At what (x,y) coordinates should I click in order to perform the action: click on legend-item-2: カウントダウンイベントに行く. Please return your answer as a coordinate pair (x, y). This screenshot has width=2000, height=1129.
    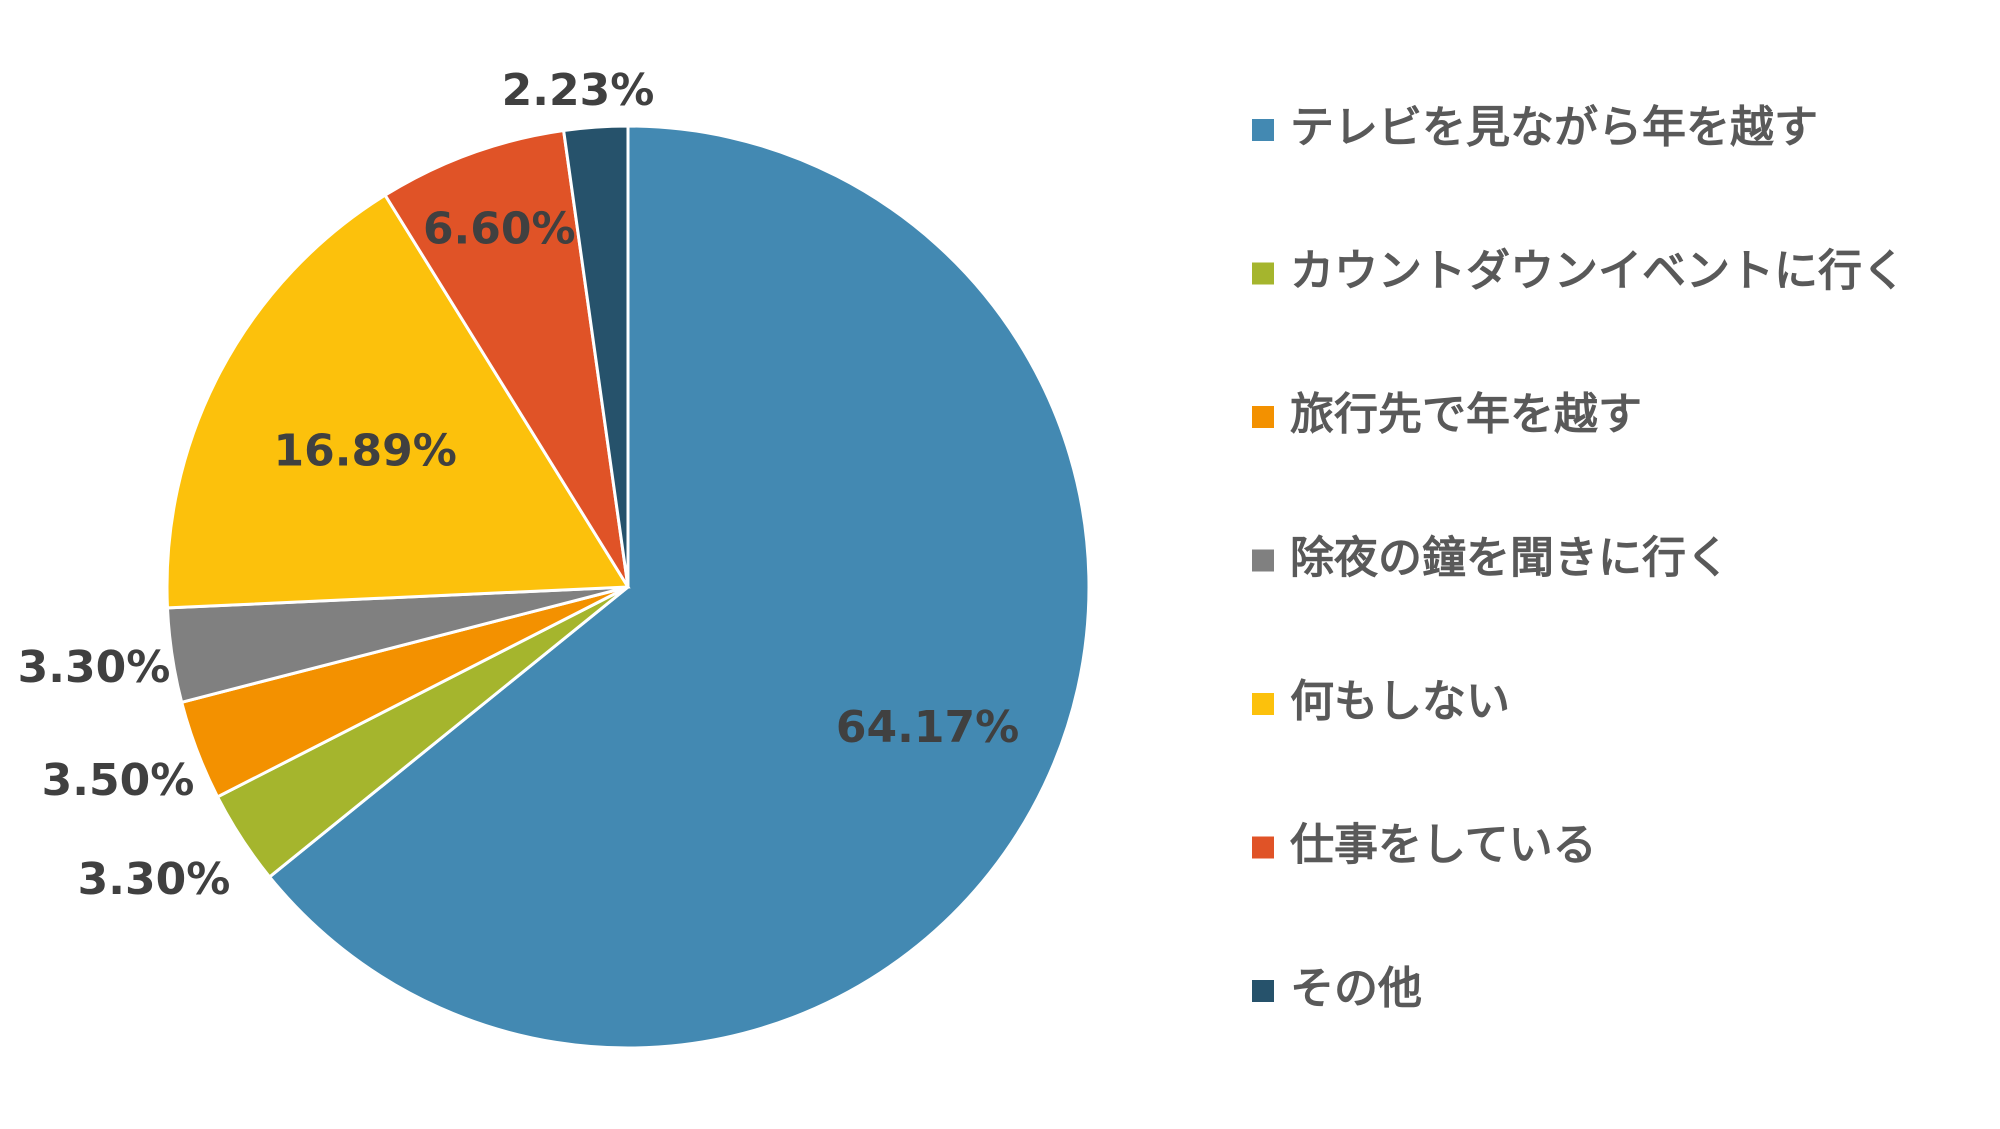
    Looking at the image, I should click on (1579, 271).